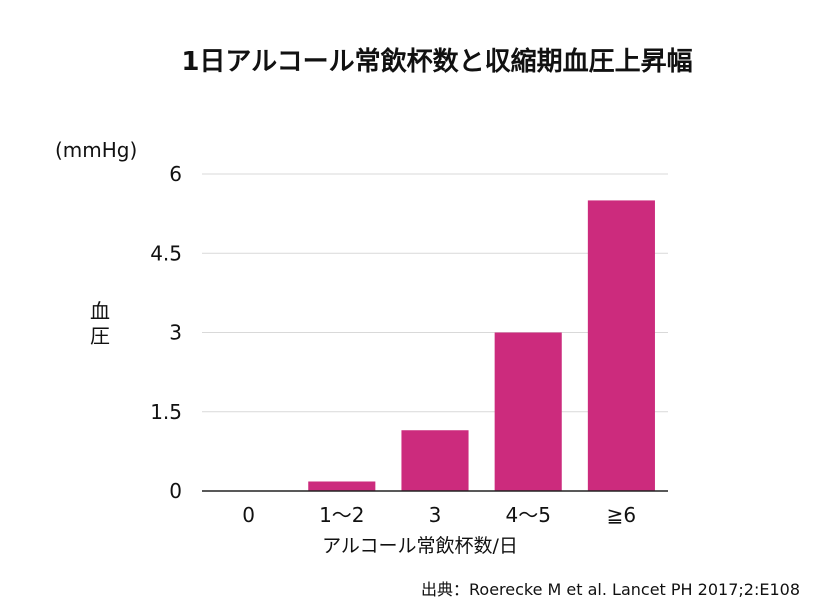  Describe the element at coordinates (100, 311) in the screenshot. I see `y-axis-title-char: 血` at that location.